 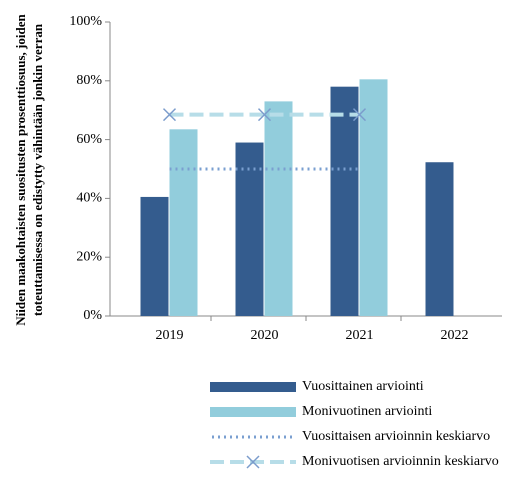 What do you see at coordinates (265, 335) in the screenshot?
I see `x-tick-label: 2020` at bounding box center [265, 335].